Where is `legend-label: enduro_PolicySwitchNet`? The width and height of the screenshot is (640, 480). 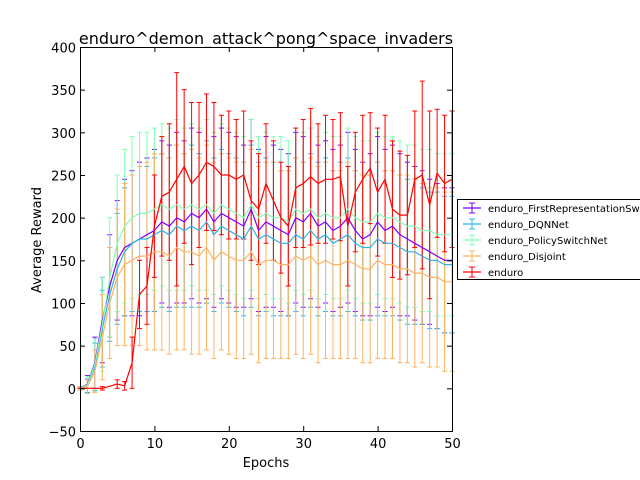 legend-label: enduro_PolicySwitchNet is located at coordinates (548, 241).